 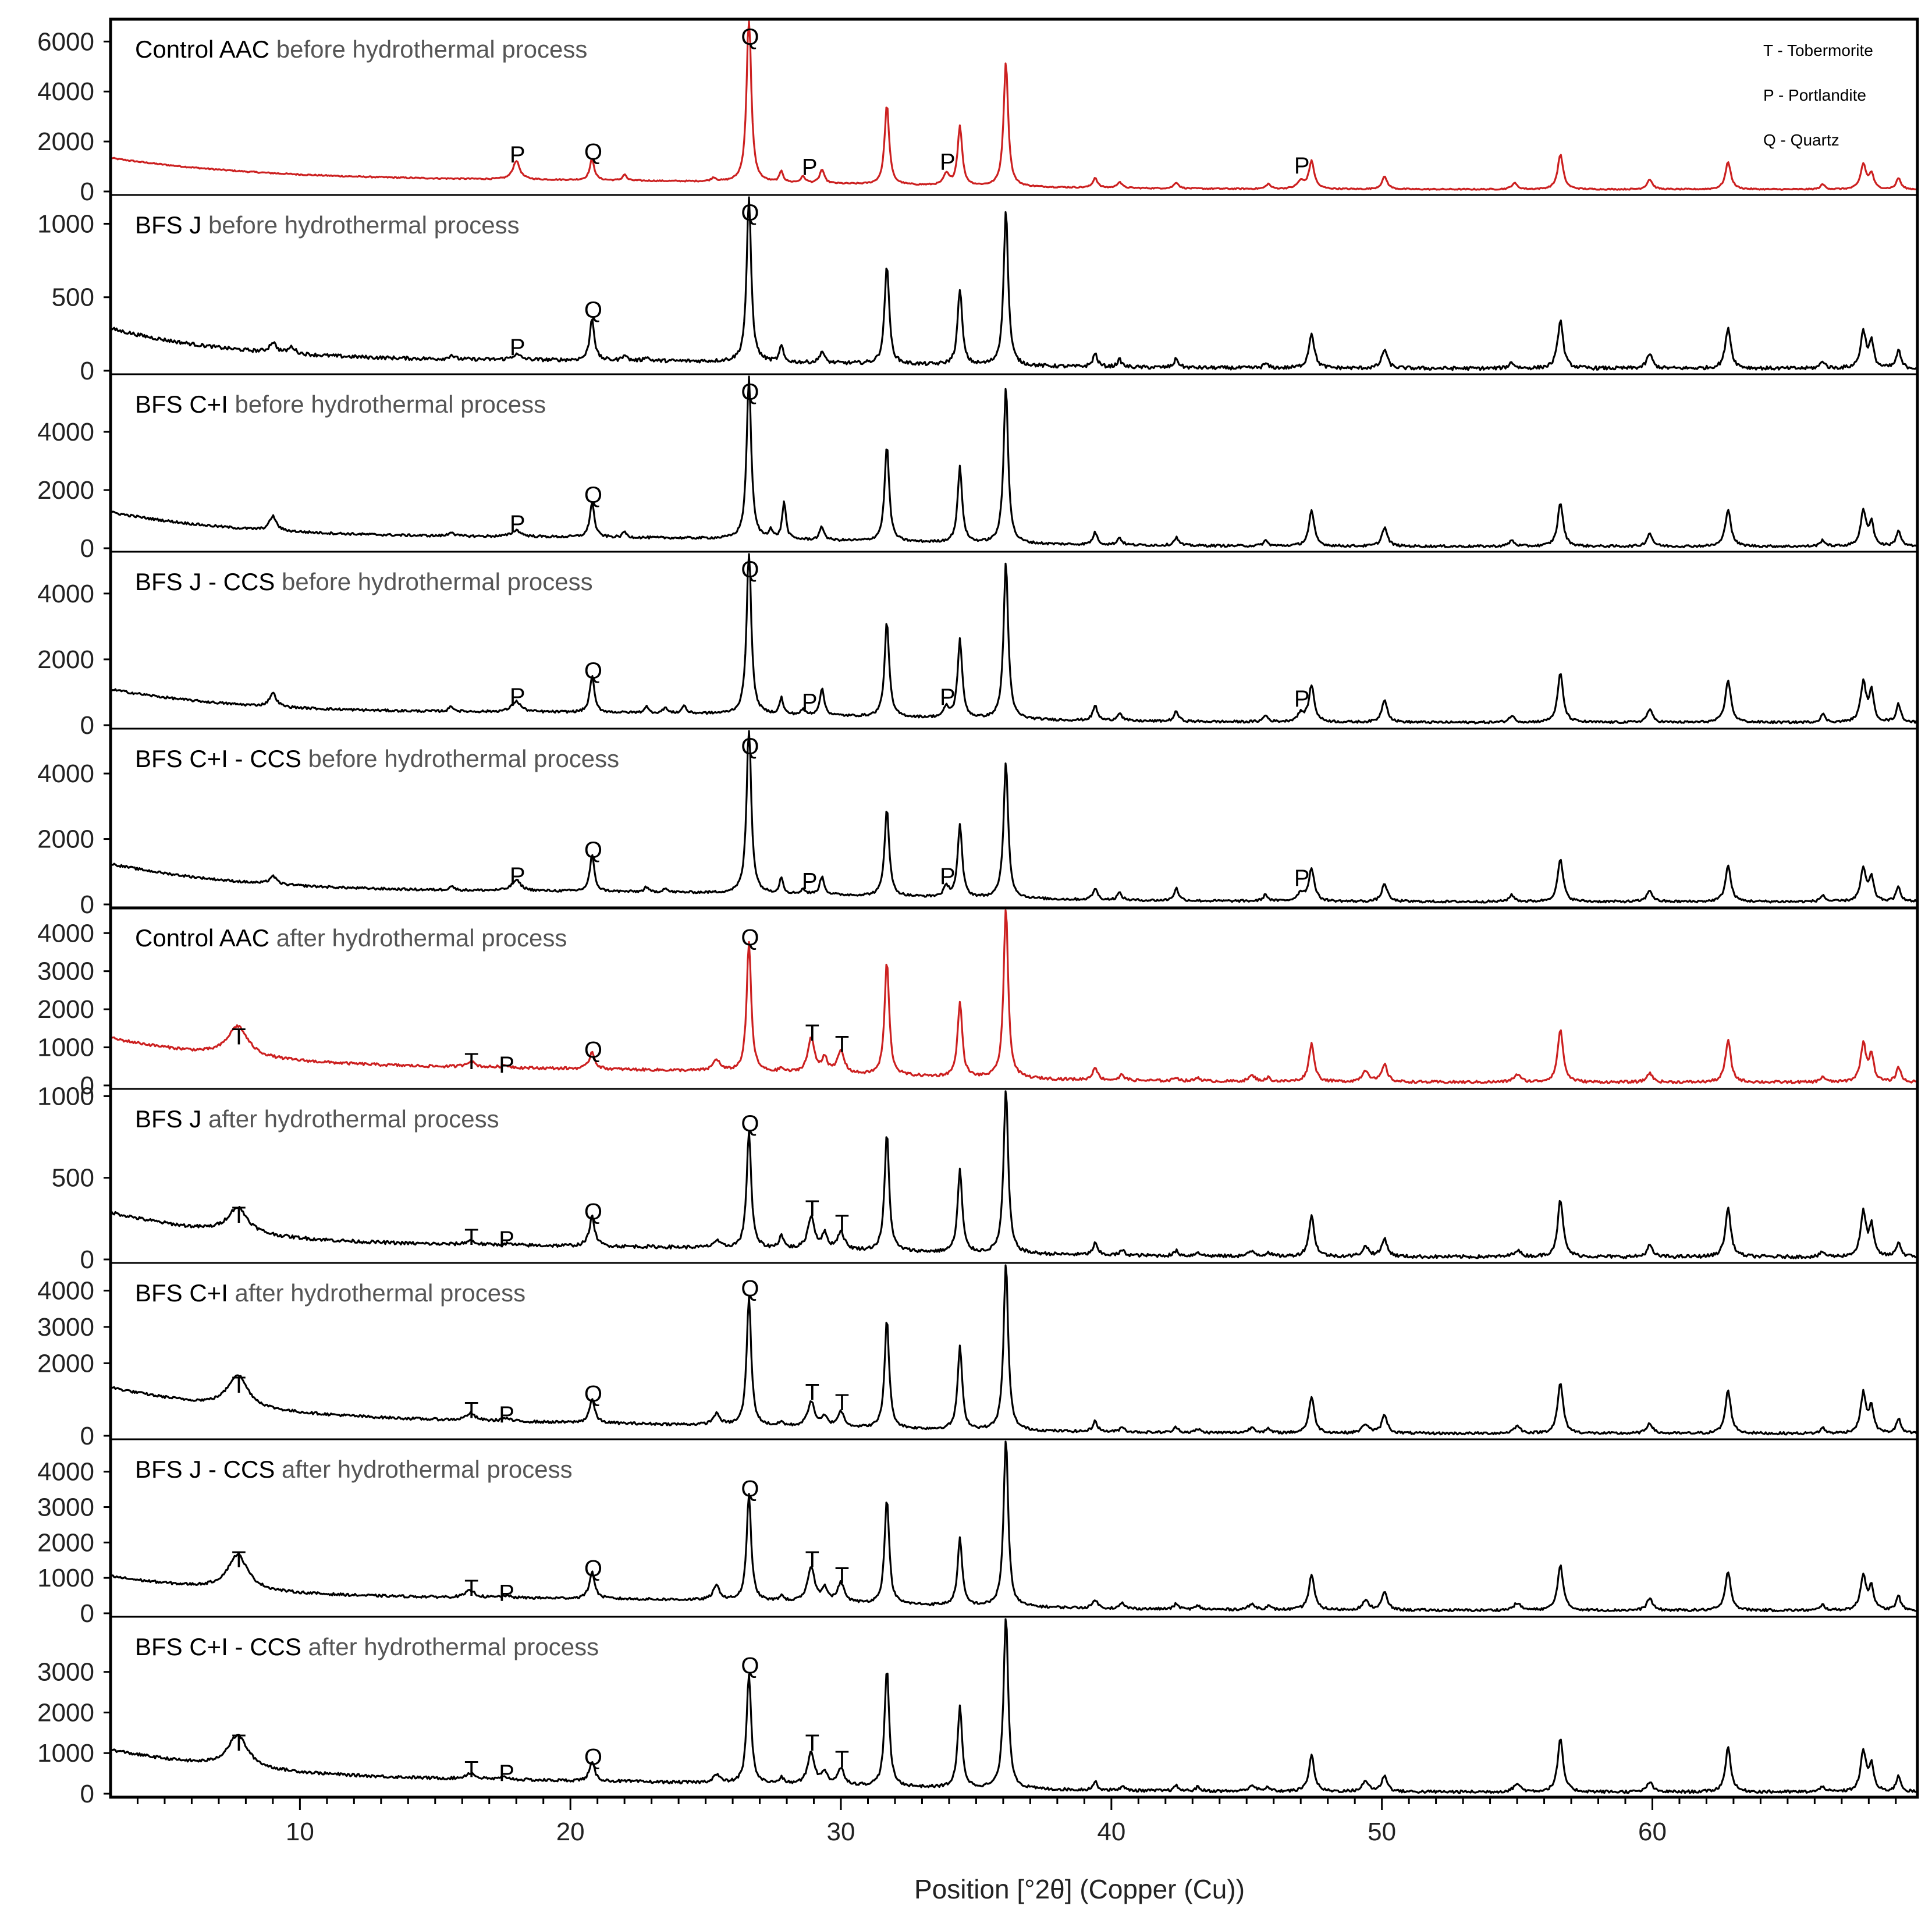 I want to click on x-tick-label: 50, so click(x=1382, y=1832).